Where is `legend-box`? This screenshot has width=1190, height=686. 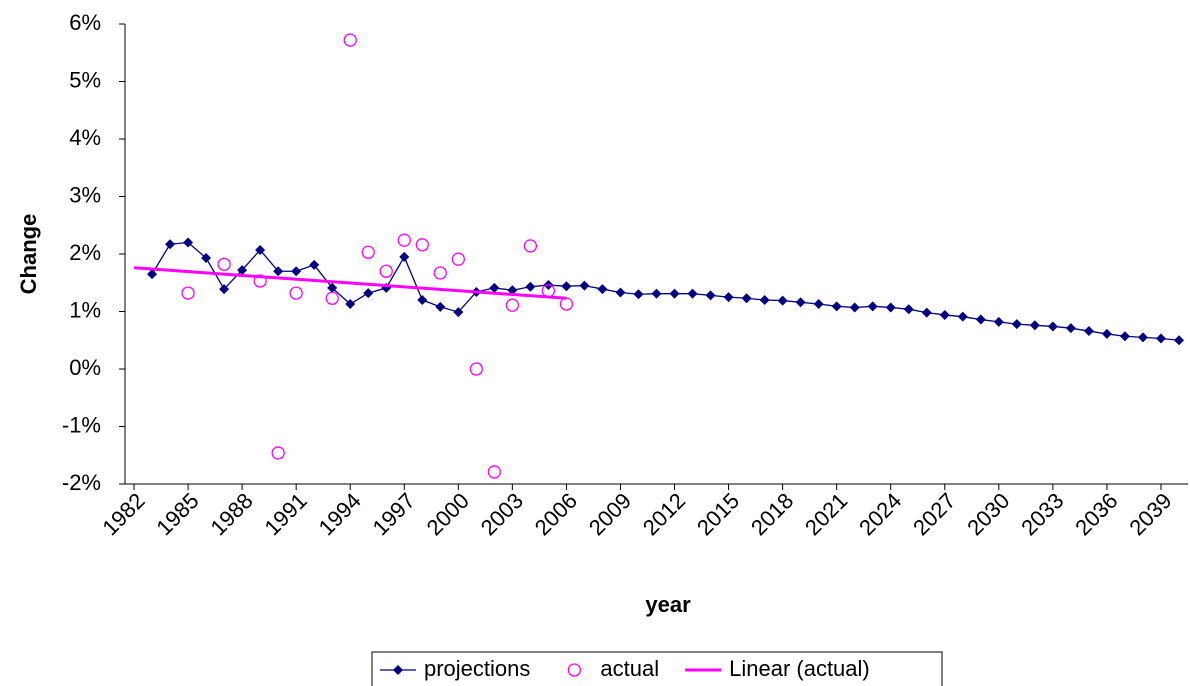
legend-box is located at coordinates (657, 668).